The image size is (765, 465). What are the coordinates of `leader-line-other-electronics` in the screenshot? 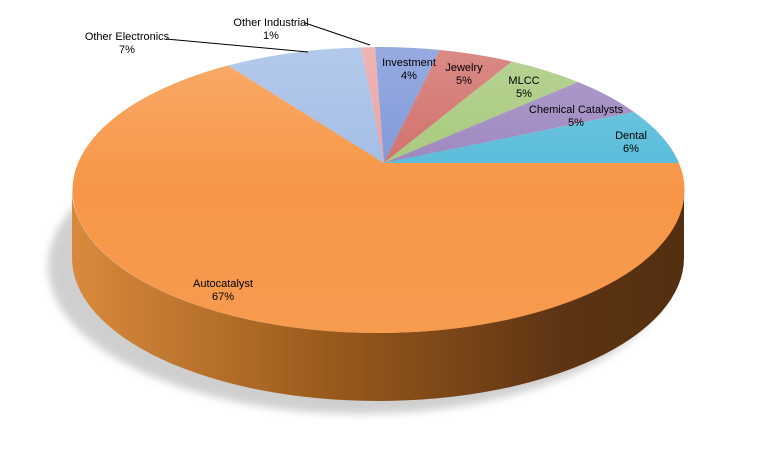 It's located at (237, 45).